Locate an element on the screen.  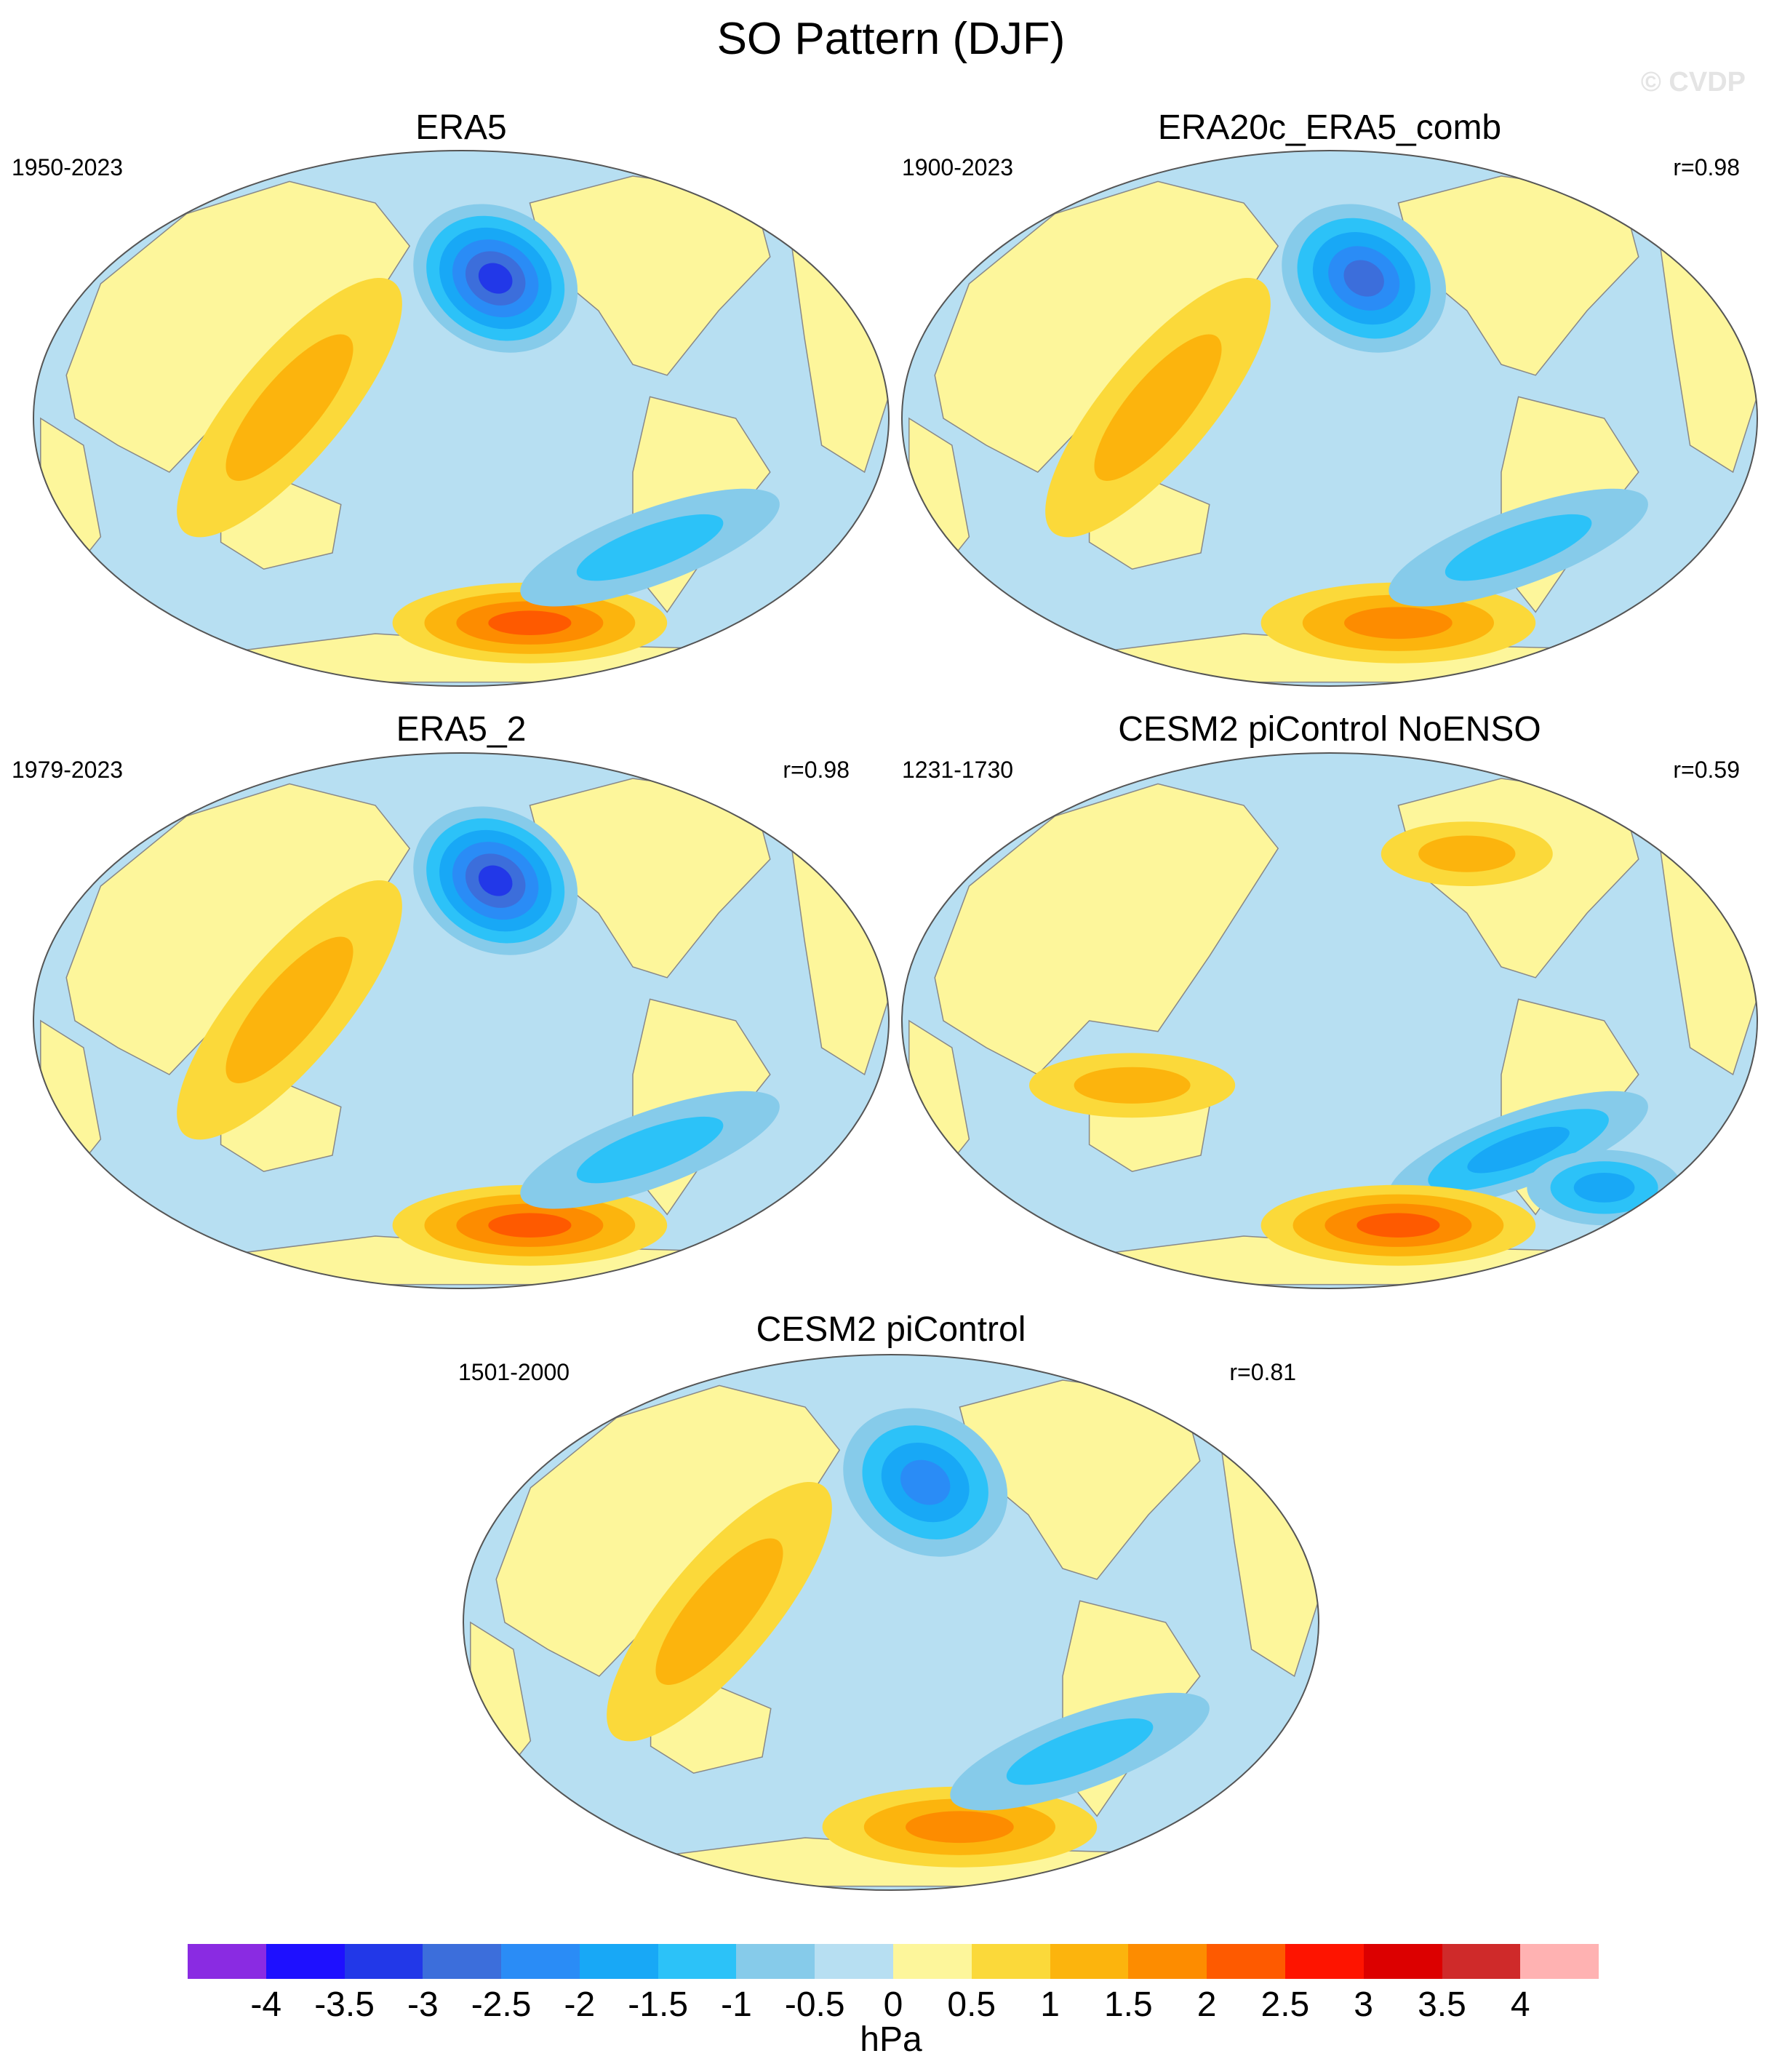
colorbar-tick-label: -1.5 is located at coordinates (658, 2004).